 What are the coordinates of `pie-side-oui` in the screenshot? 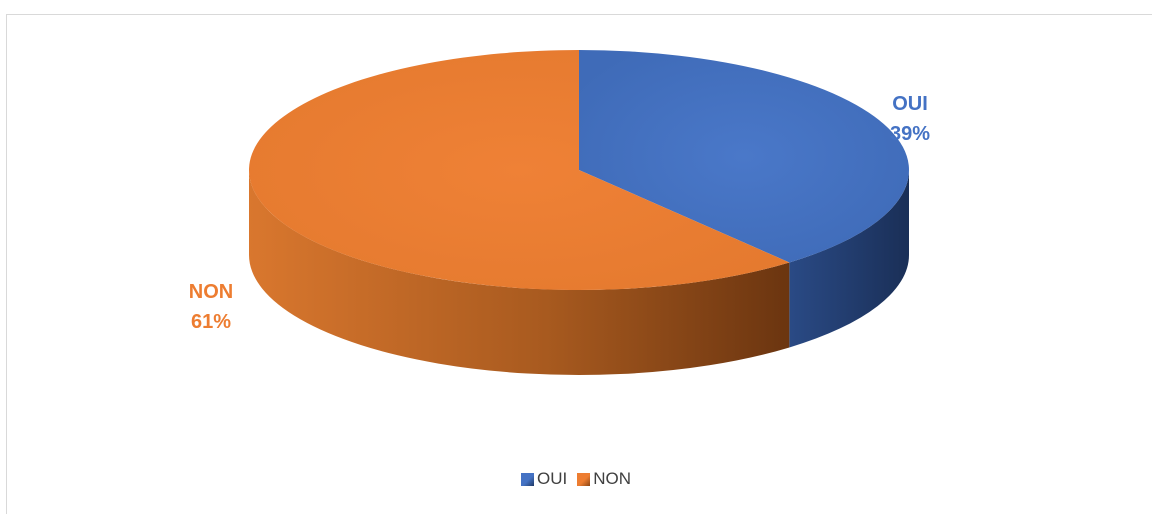 It's located at (849, 259).